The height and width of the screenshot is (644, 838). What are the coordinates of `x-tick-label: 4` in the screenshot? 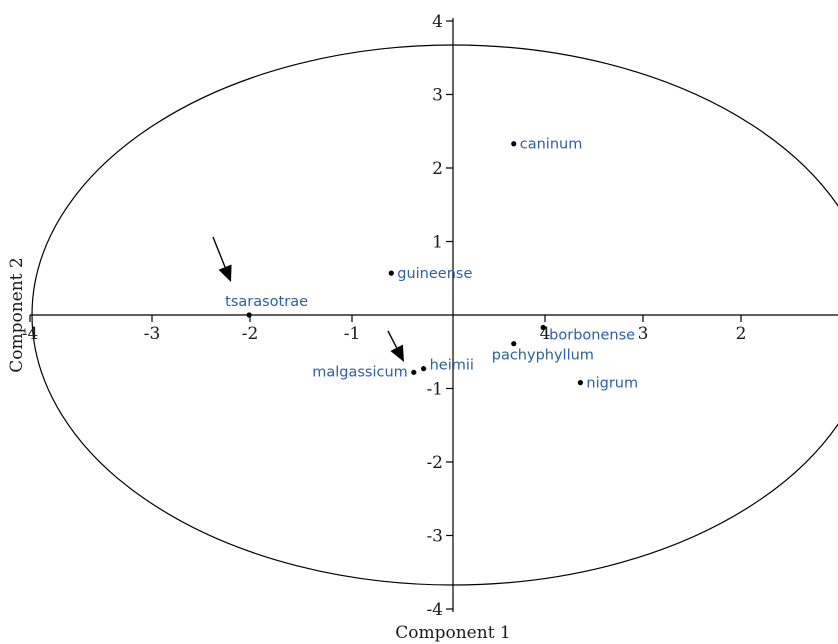 It's located at (545, 334).